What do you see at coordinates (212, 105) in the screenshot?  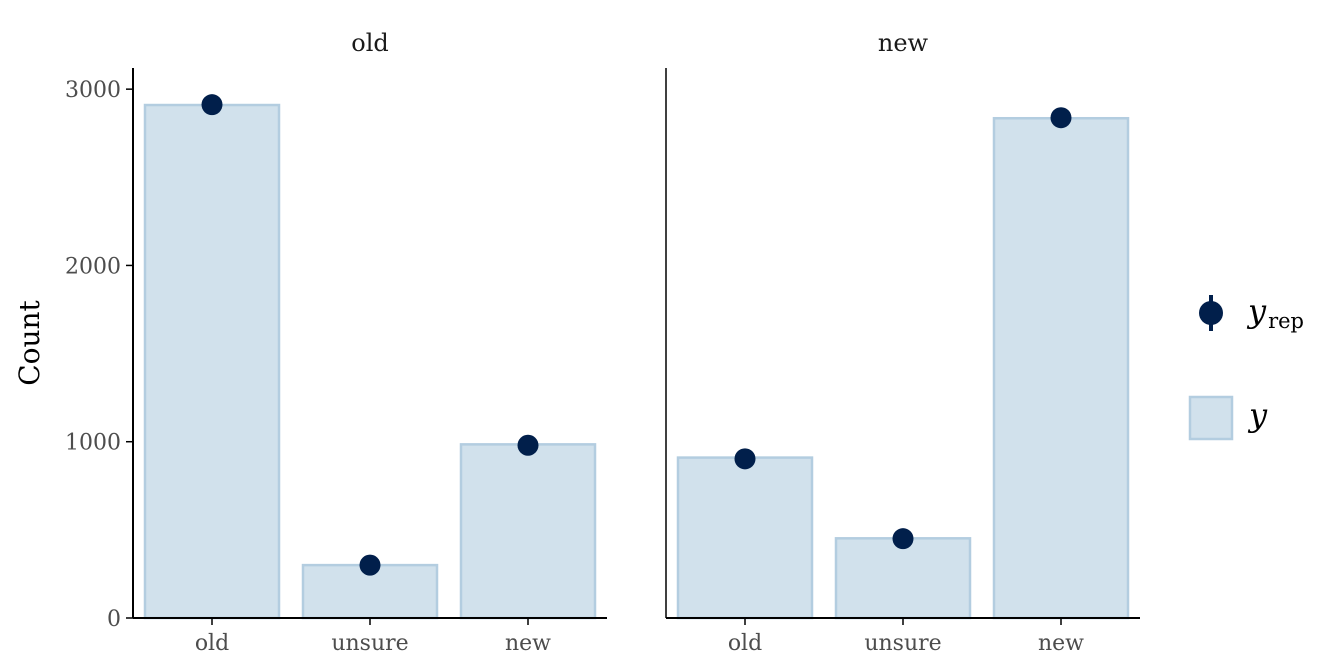 I see `yrep-point-old-old` at bounding box center [212, 105].